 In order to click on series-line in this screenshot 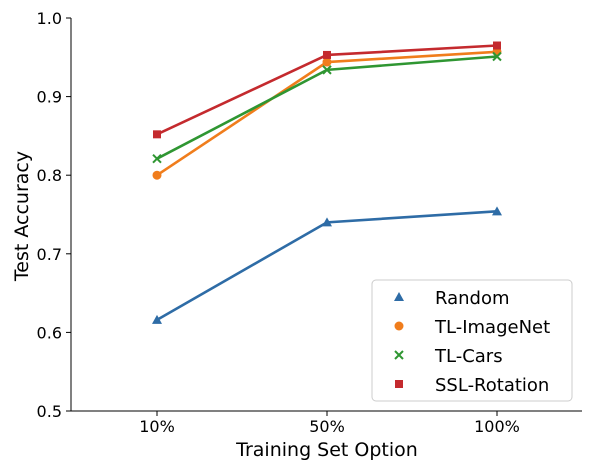, I will do `click(327, 107)`.